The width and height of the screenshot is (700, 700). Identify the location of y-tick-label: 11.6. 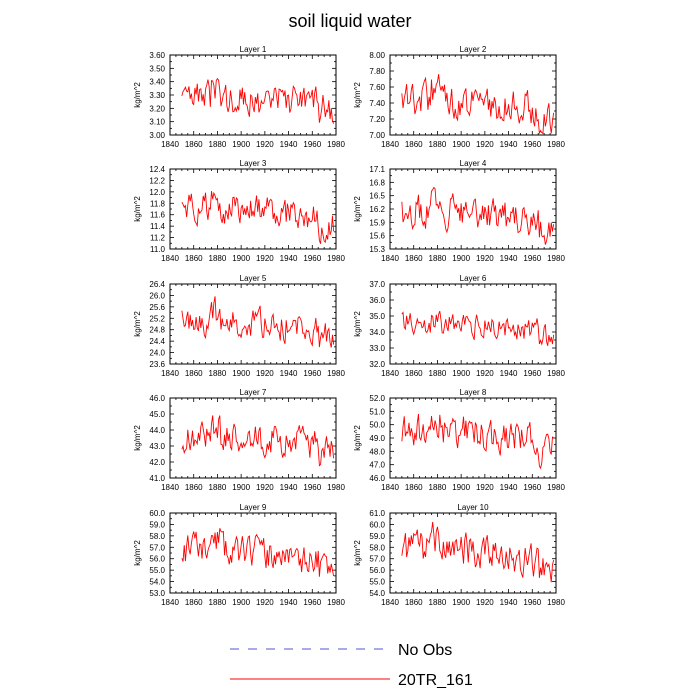
(158, 215).